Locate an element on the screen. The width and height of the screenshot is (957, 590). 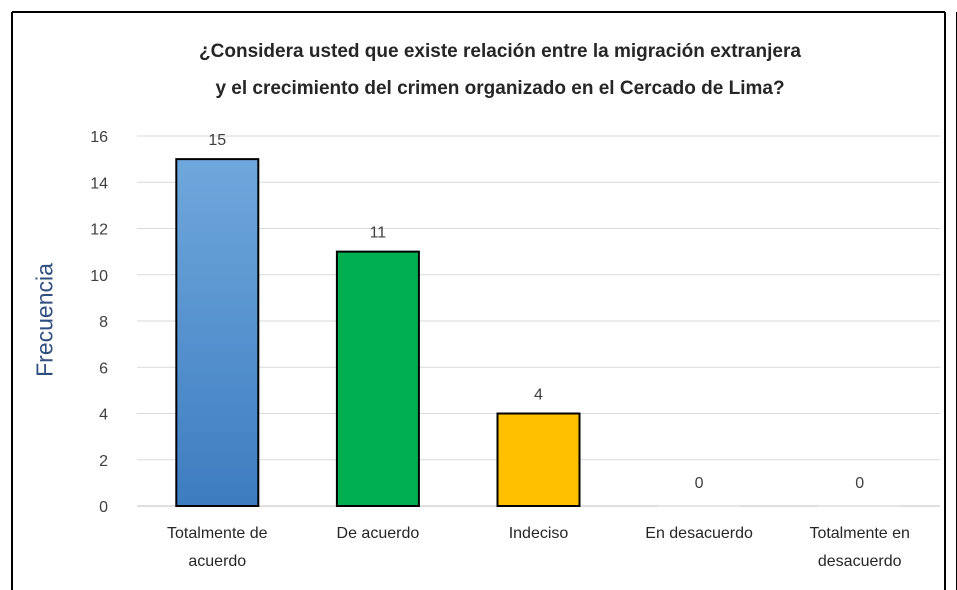
y-tick-label: 16 is located at coordinates (99, 137).